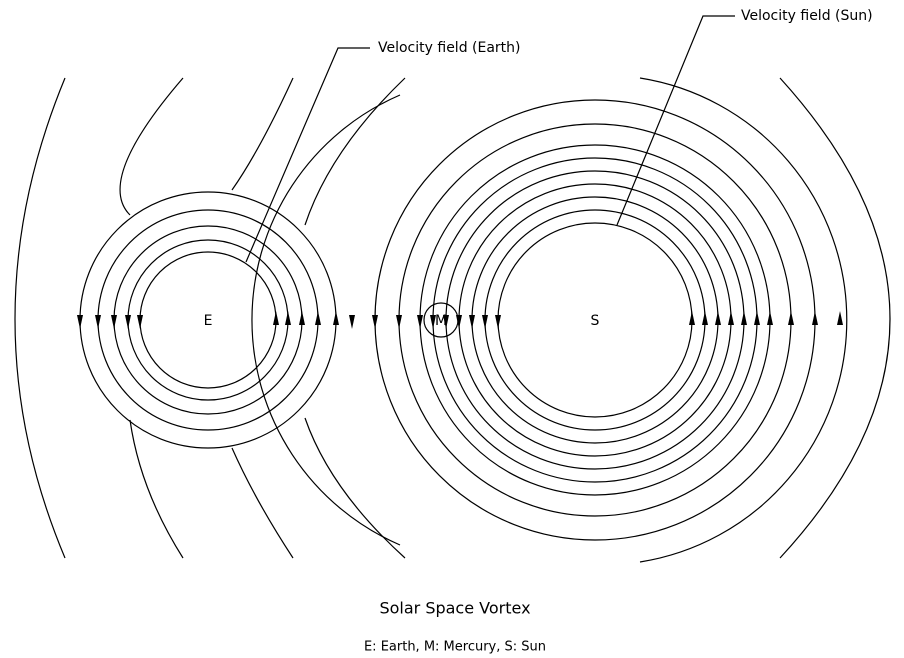  Describe the element at coordinates (455, 647) in the screenshot. I see `caption: E: Earth, M: Mercury, S: Sun` at that location.